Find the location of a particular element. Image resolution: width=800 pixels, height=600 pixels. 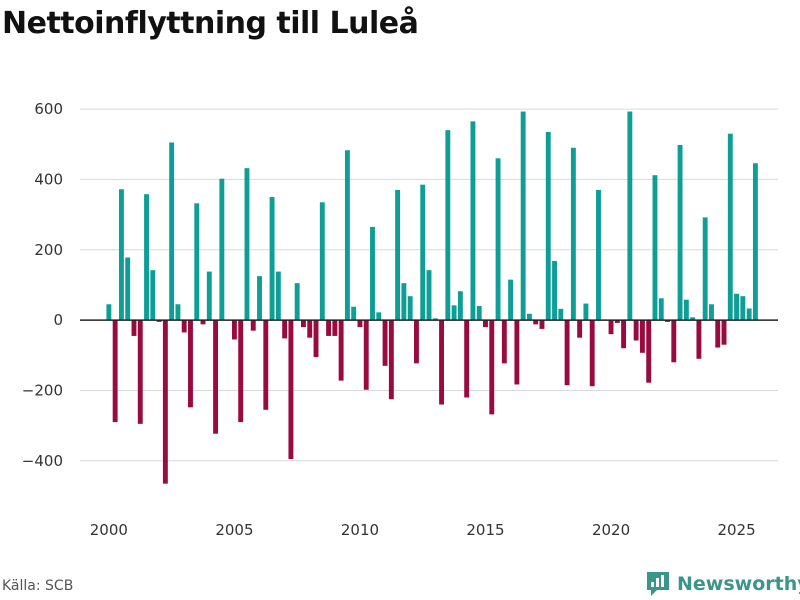

x-tick-label: 2000 is located at coordinates (109, 530).